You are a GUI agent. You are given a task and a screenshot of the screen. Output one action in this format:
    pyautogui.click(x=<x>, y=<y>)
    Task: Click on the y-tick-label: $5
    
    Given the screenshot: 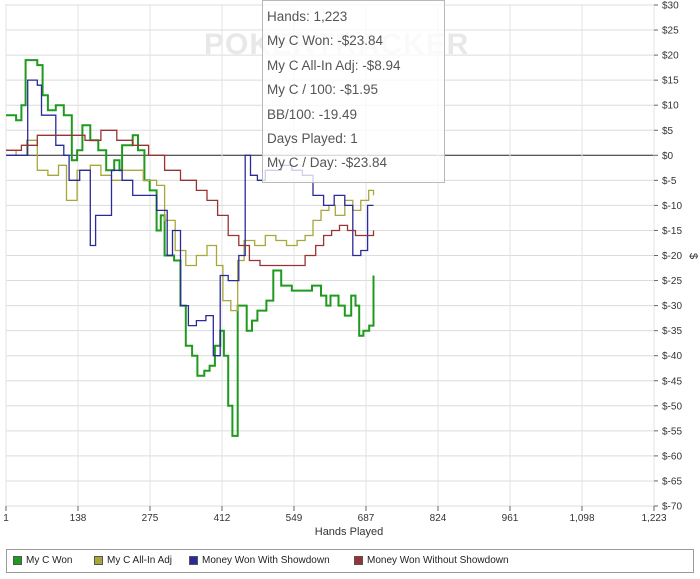 What is the action you would take?
    pyautogui.click(x=668, y=131)
    